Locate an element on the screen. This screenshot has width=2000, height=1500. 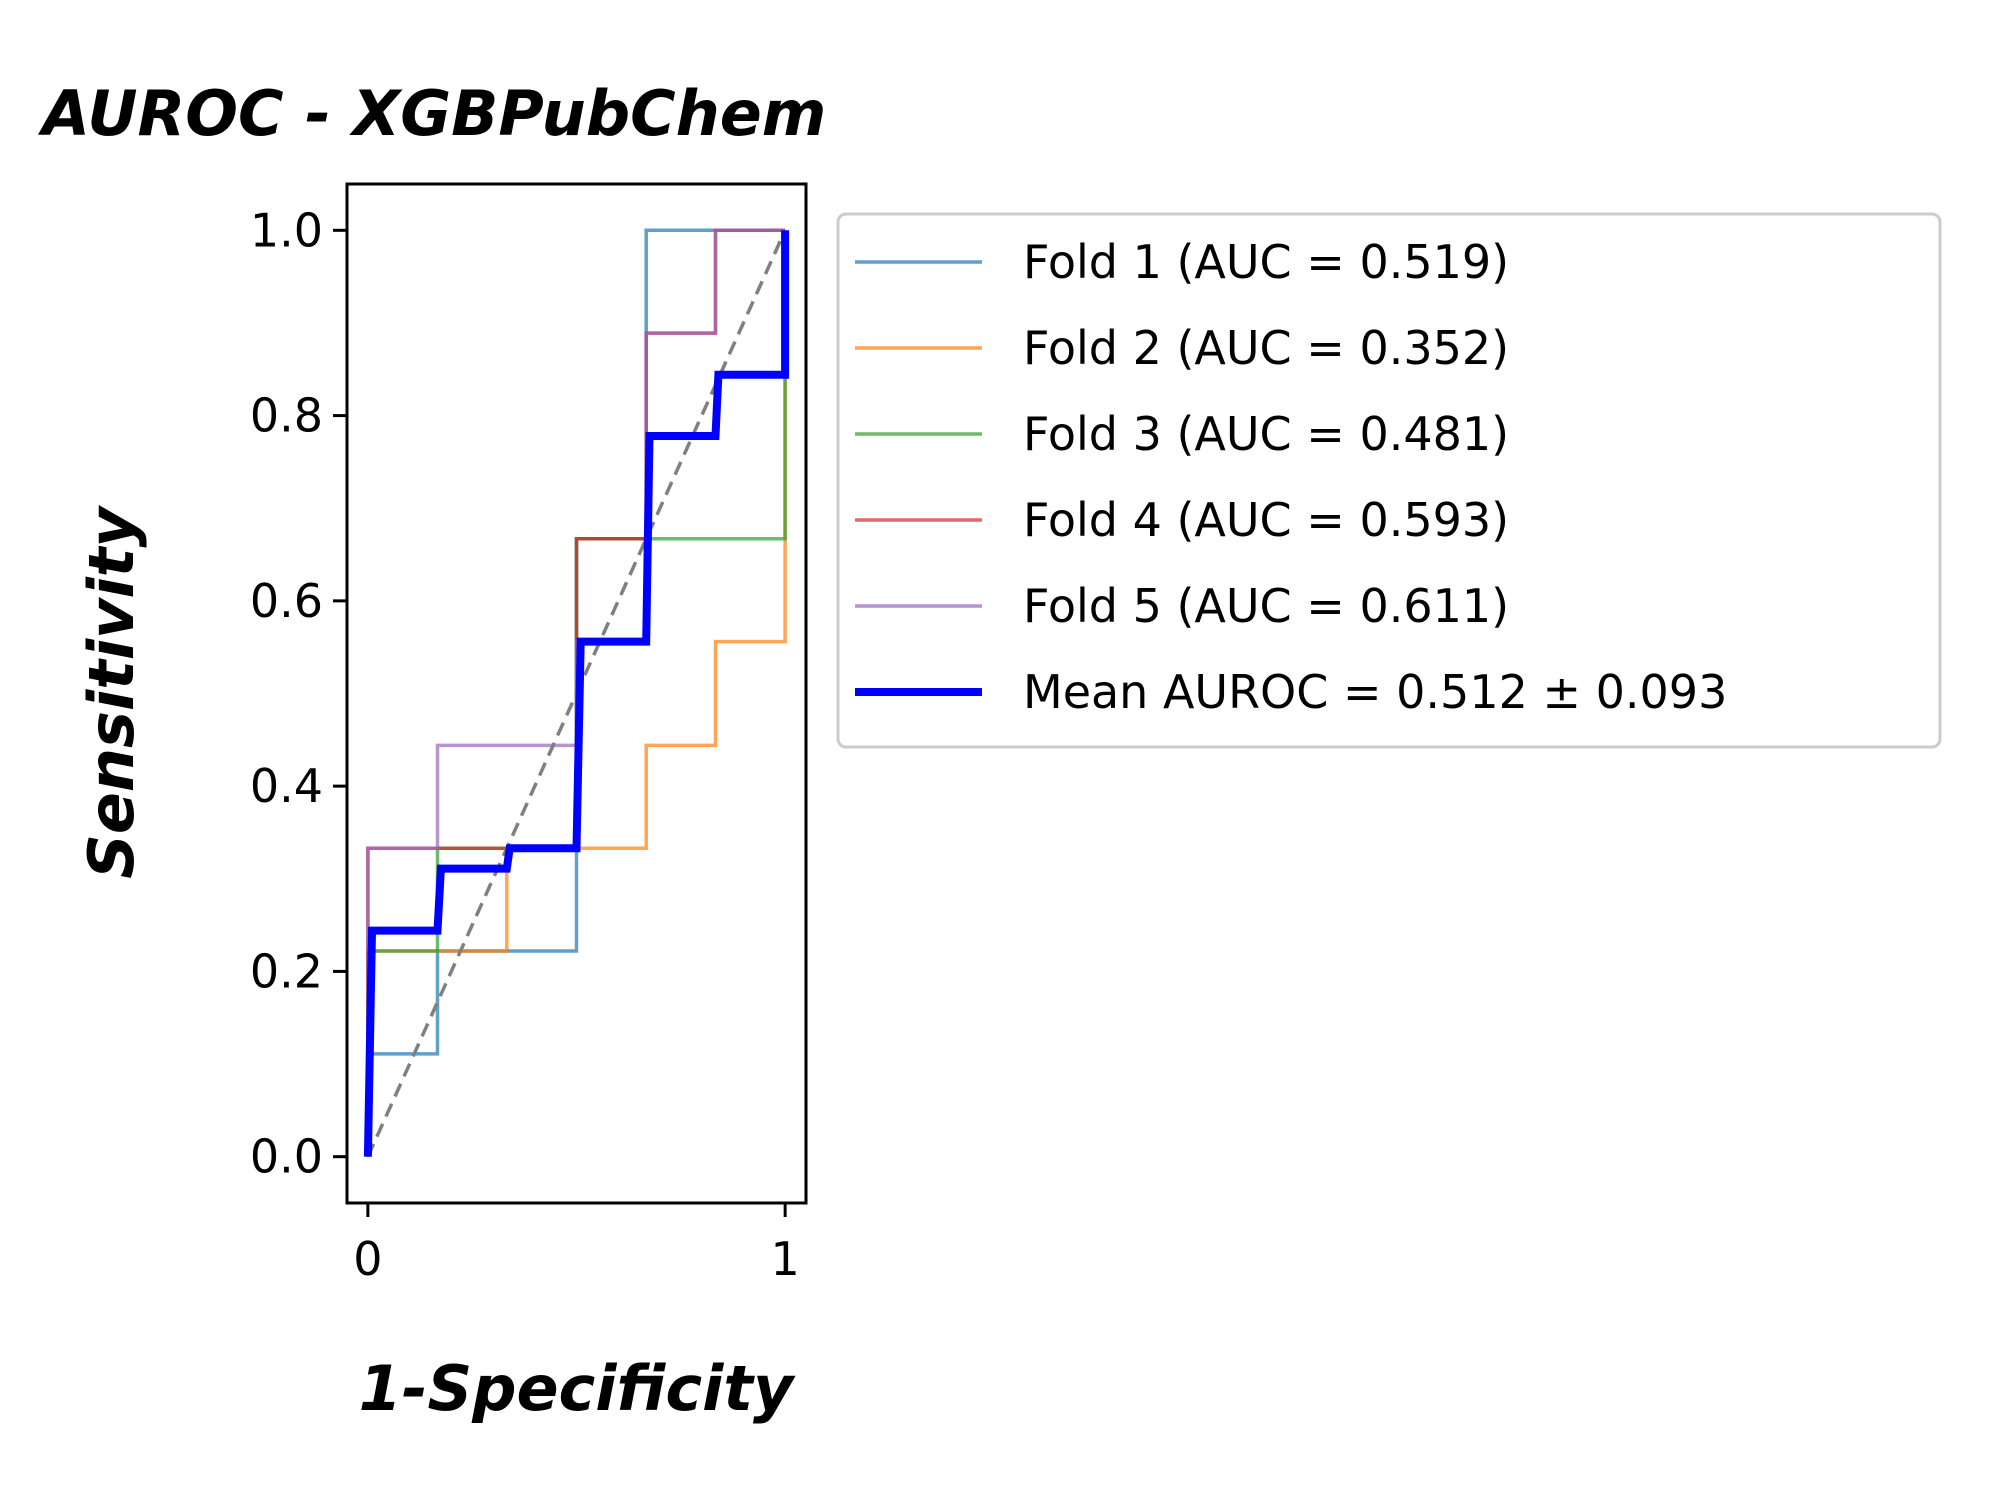
legend-label: Fold 5 (AUC = 0.611) is located at coordinates (1266, 606).